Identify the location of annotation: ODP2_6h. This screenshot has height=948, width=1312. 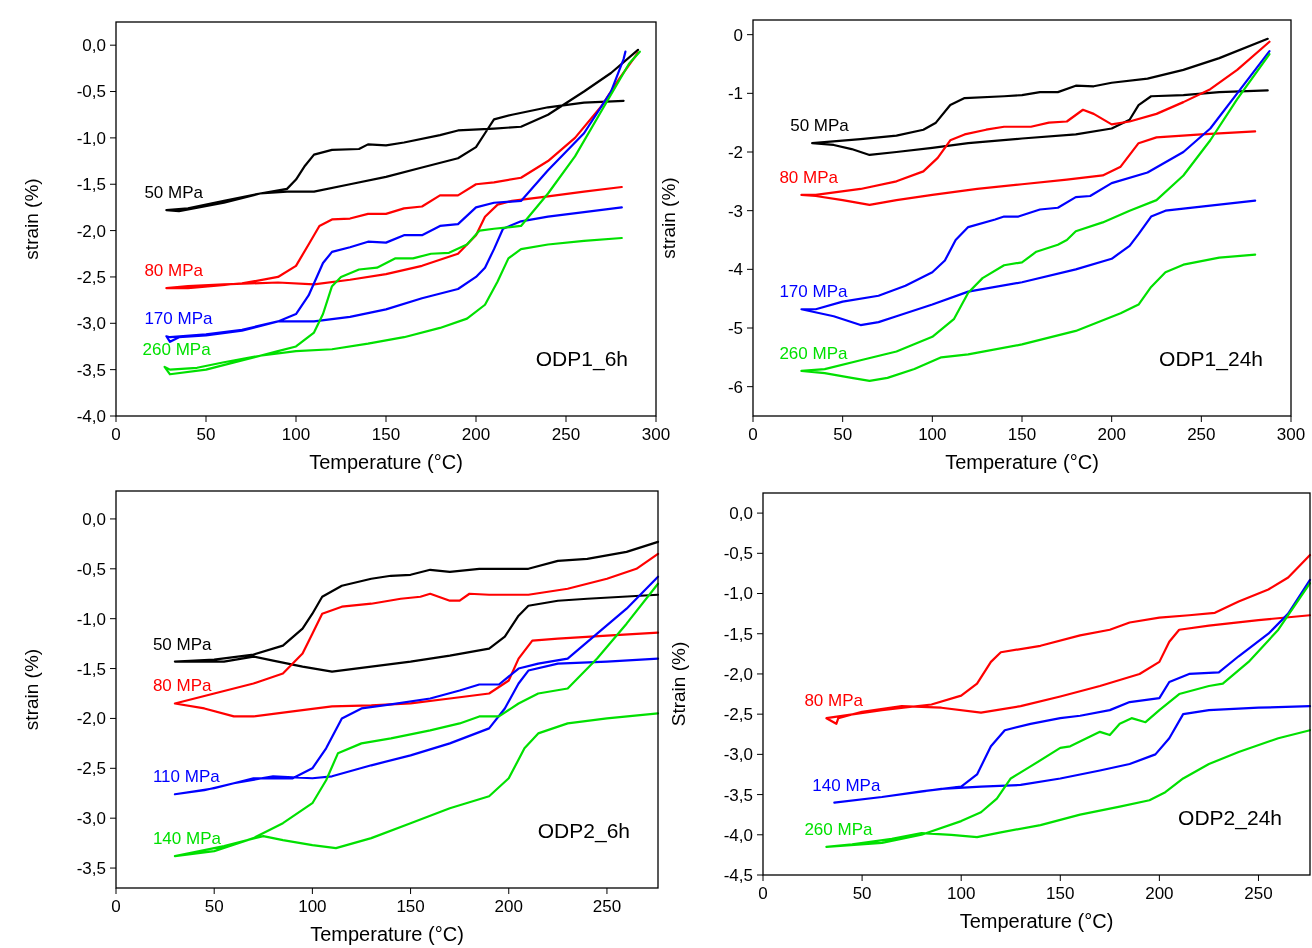
(583, 831).